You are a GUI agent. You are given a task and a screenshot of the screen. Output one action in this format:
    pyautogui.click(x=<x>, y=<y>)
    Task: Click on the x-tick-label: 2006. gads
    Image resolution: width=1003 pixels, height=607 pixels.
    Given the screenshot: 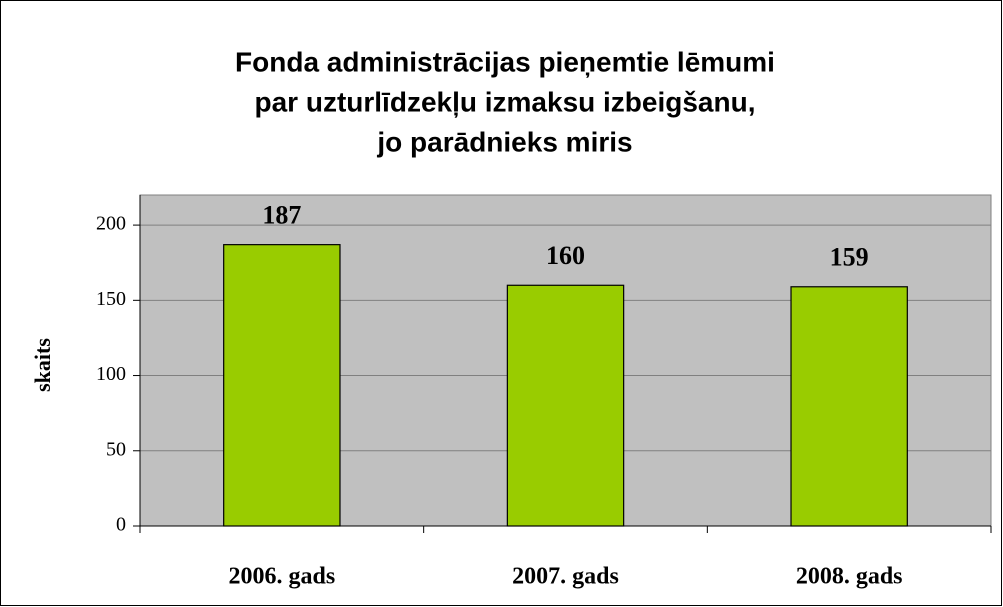 What is the action you would take?
    pyautogui.click(x=281, y=577)
    